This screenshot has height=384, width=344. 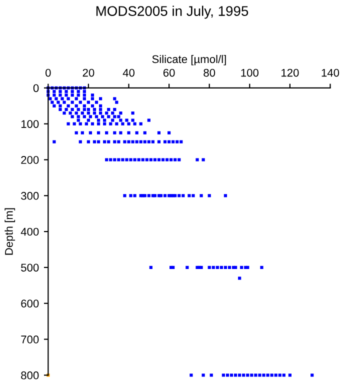 What do you see at coordinates (172, 12) in the screenshot?
I see `chart-title: MODS2005 in July, 1995` at bounding box center [172, 12].